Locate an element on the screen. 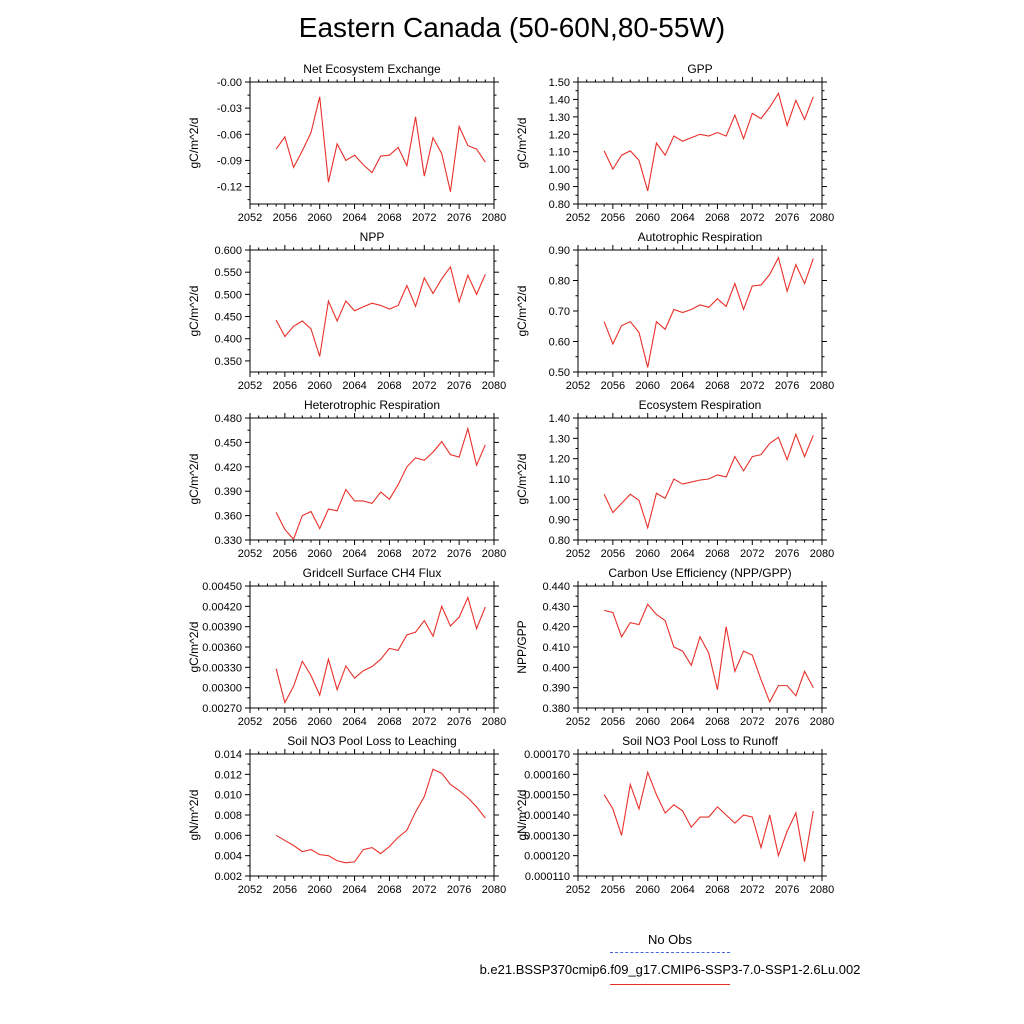  y-tick-label: 0.450 is located at coordinates (228, 443).